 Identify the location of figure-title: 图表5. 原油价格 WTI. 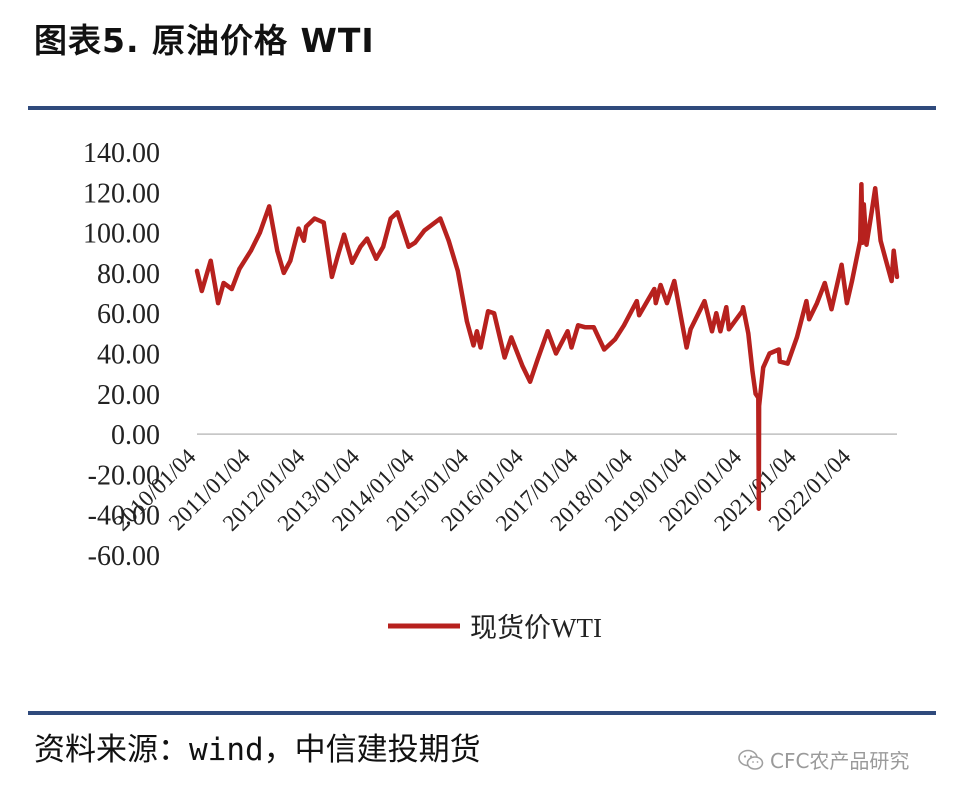
(204, 40).